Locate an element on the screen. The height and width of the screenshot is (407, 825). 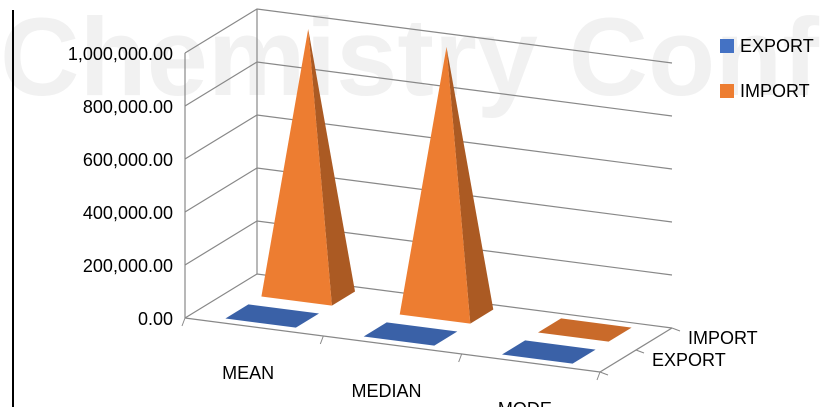
pyramid-export-mean is located at coordinates (272, 316).